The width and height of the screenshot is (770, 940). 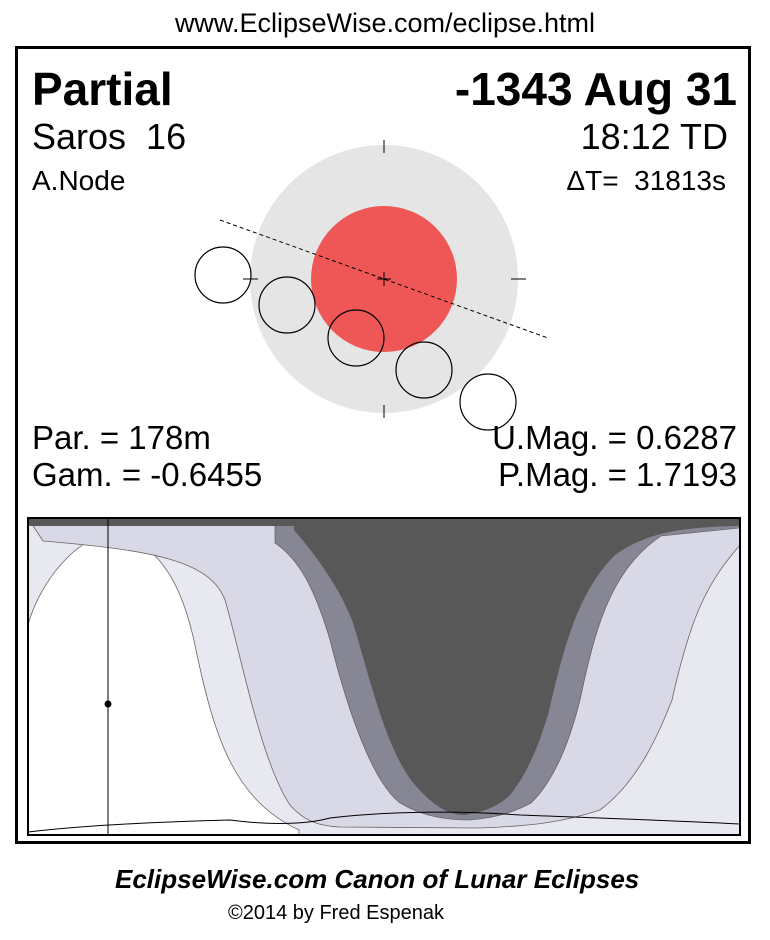 I want to click on saros: Saros 16, so click(x=109, y=136).